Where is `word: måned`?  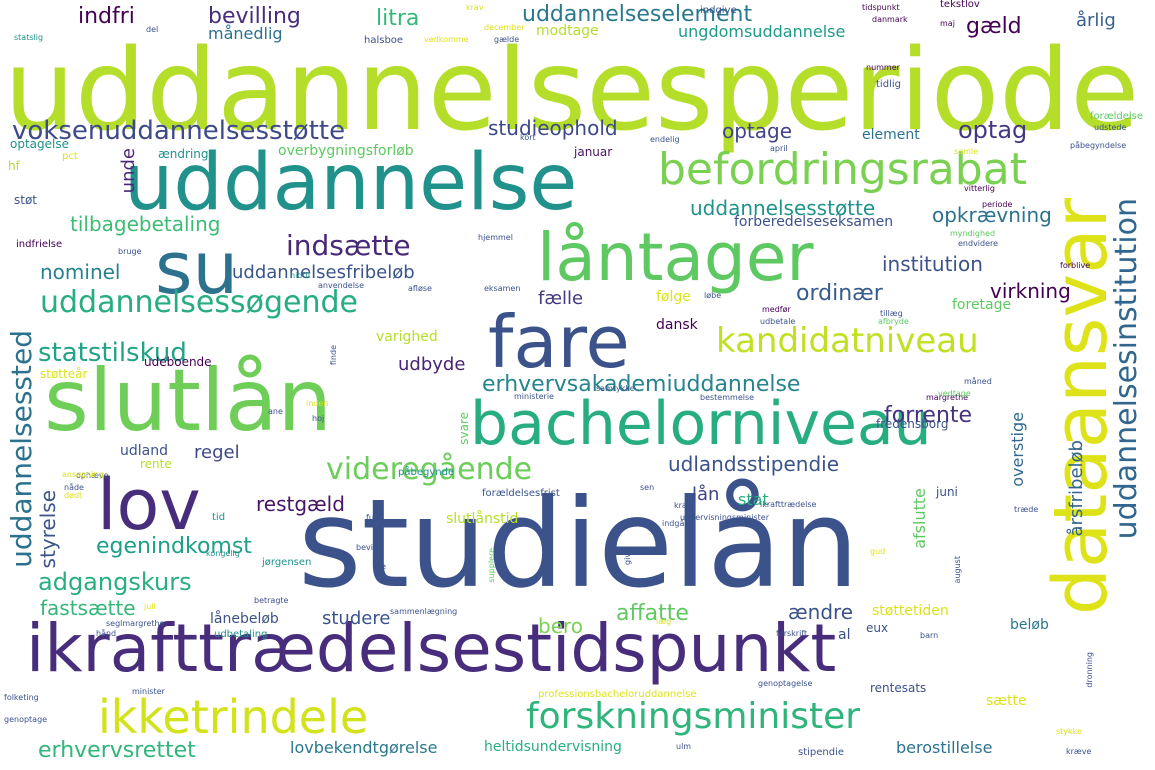
word: måned is located at coordinates (978, 381).